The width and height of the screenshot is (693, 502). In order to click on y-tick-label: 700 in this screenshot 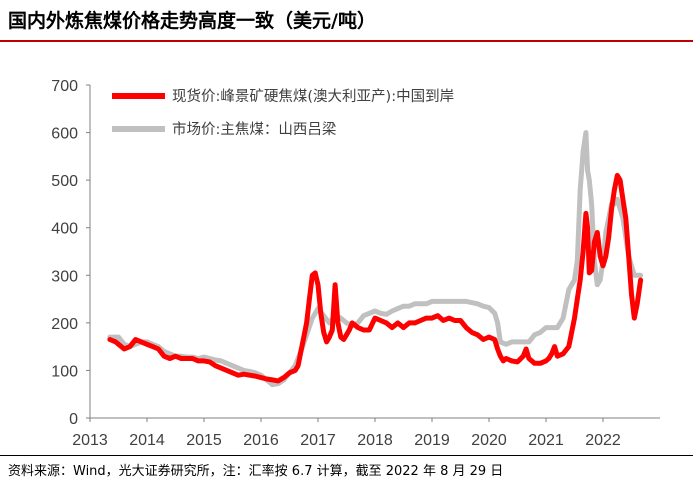, I will do `click(64, 86)`.